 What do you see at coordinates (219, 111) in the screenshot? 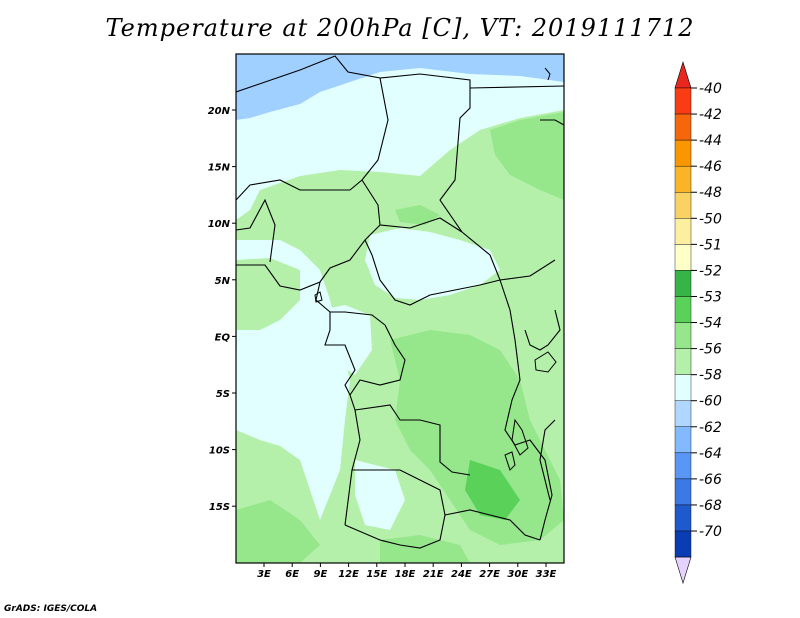
I see `lat-tick-label: 20N` at bounding box center [219, 111].